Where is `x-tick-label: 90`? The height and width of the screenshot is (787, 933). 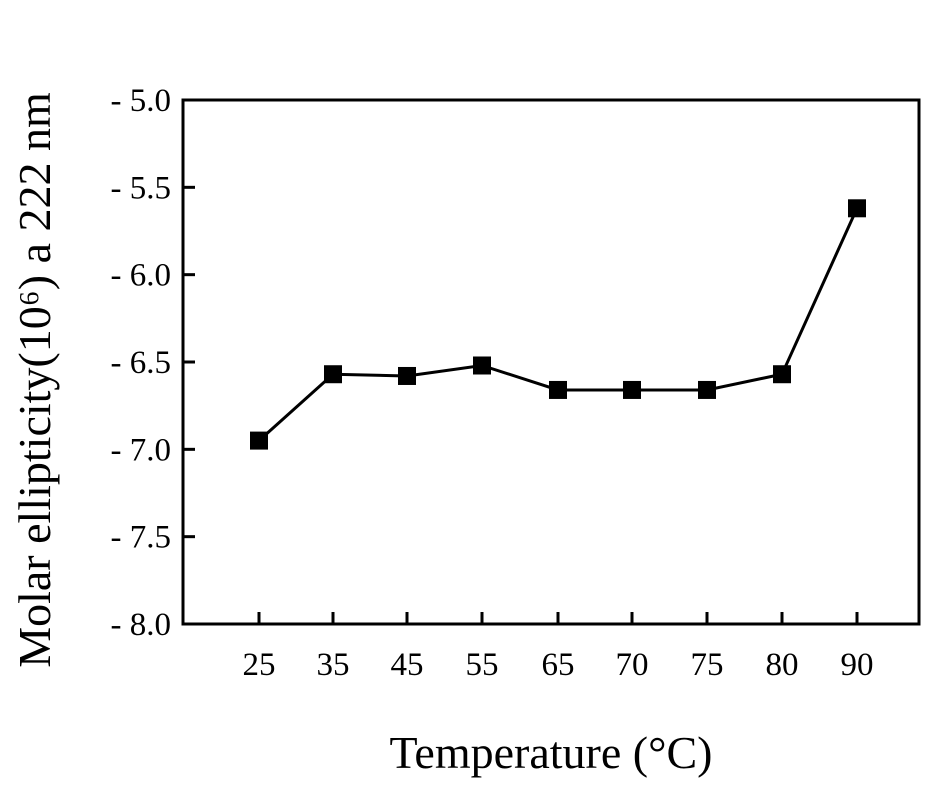
x-tick-label: 90 is located at coordinates (857, 665).